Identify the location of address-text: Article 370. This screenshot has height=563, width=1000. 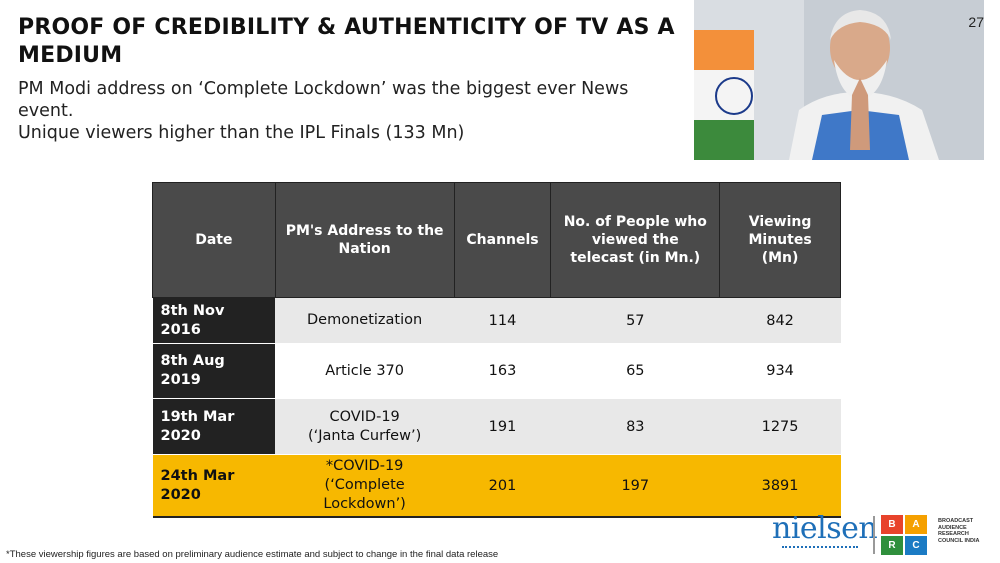
(365, 370).